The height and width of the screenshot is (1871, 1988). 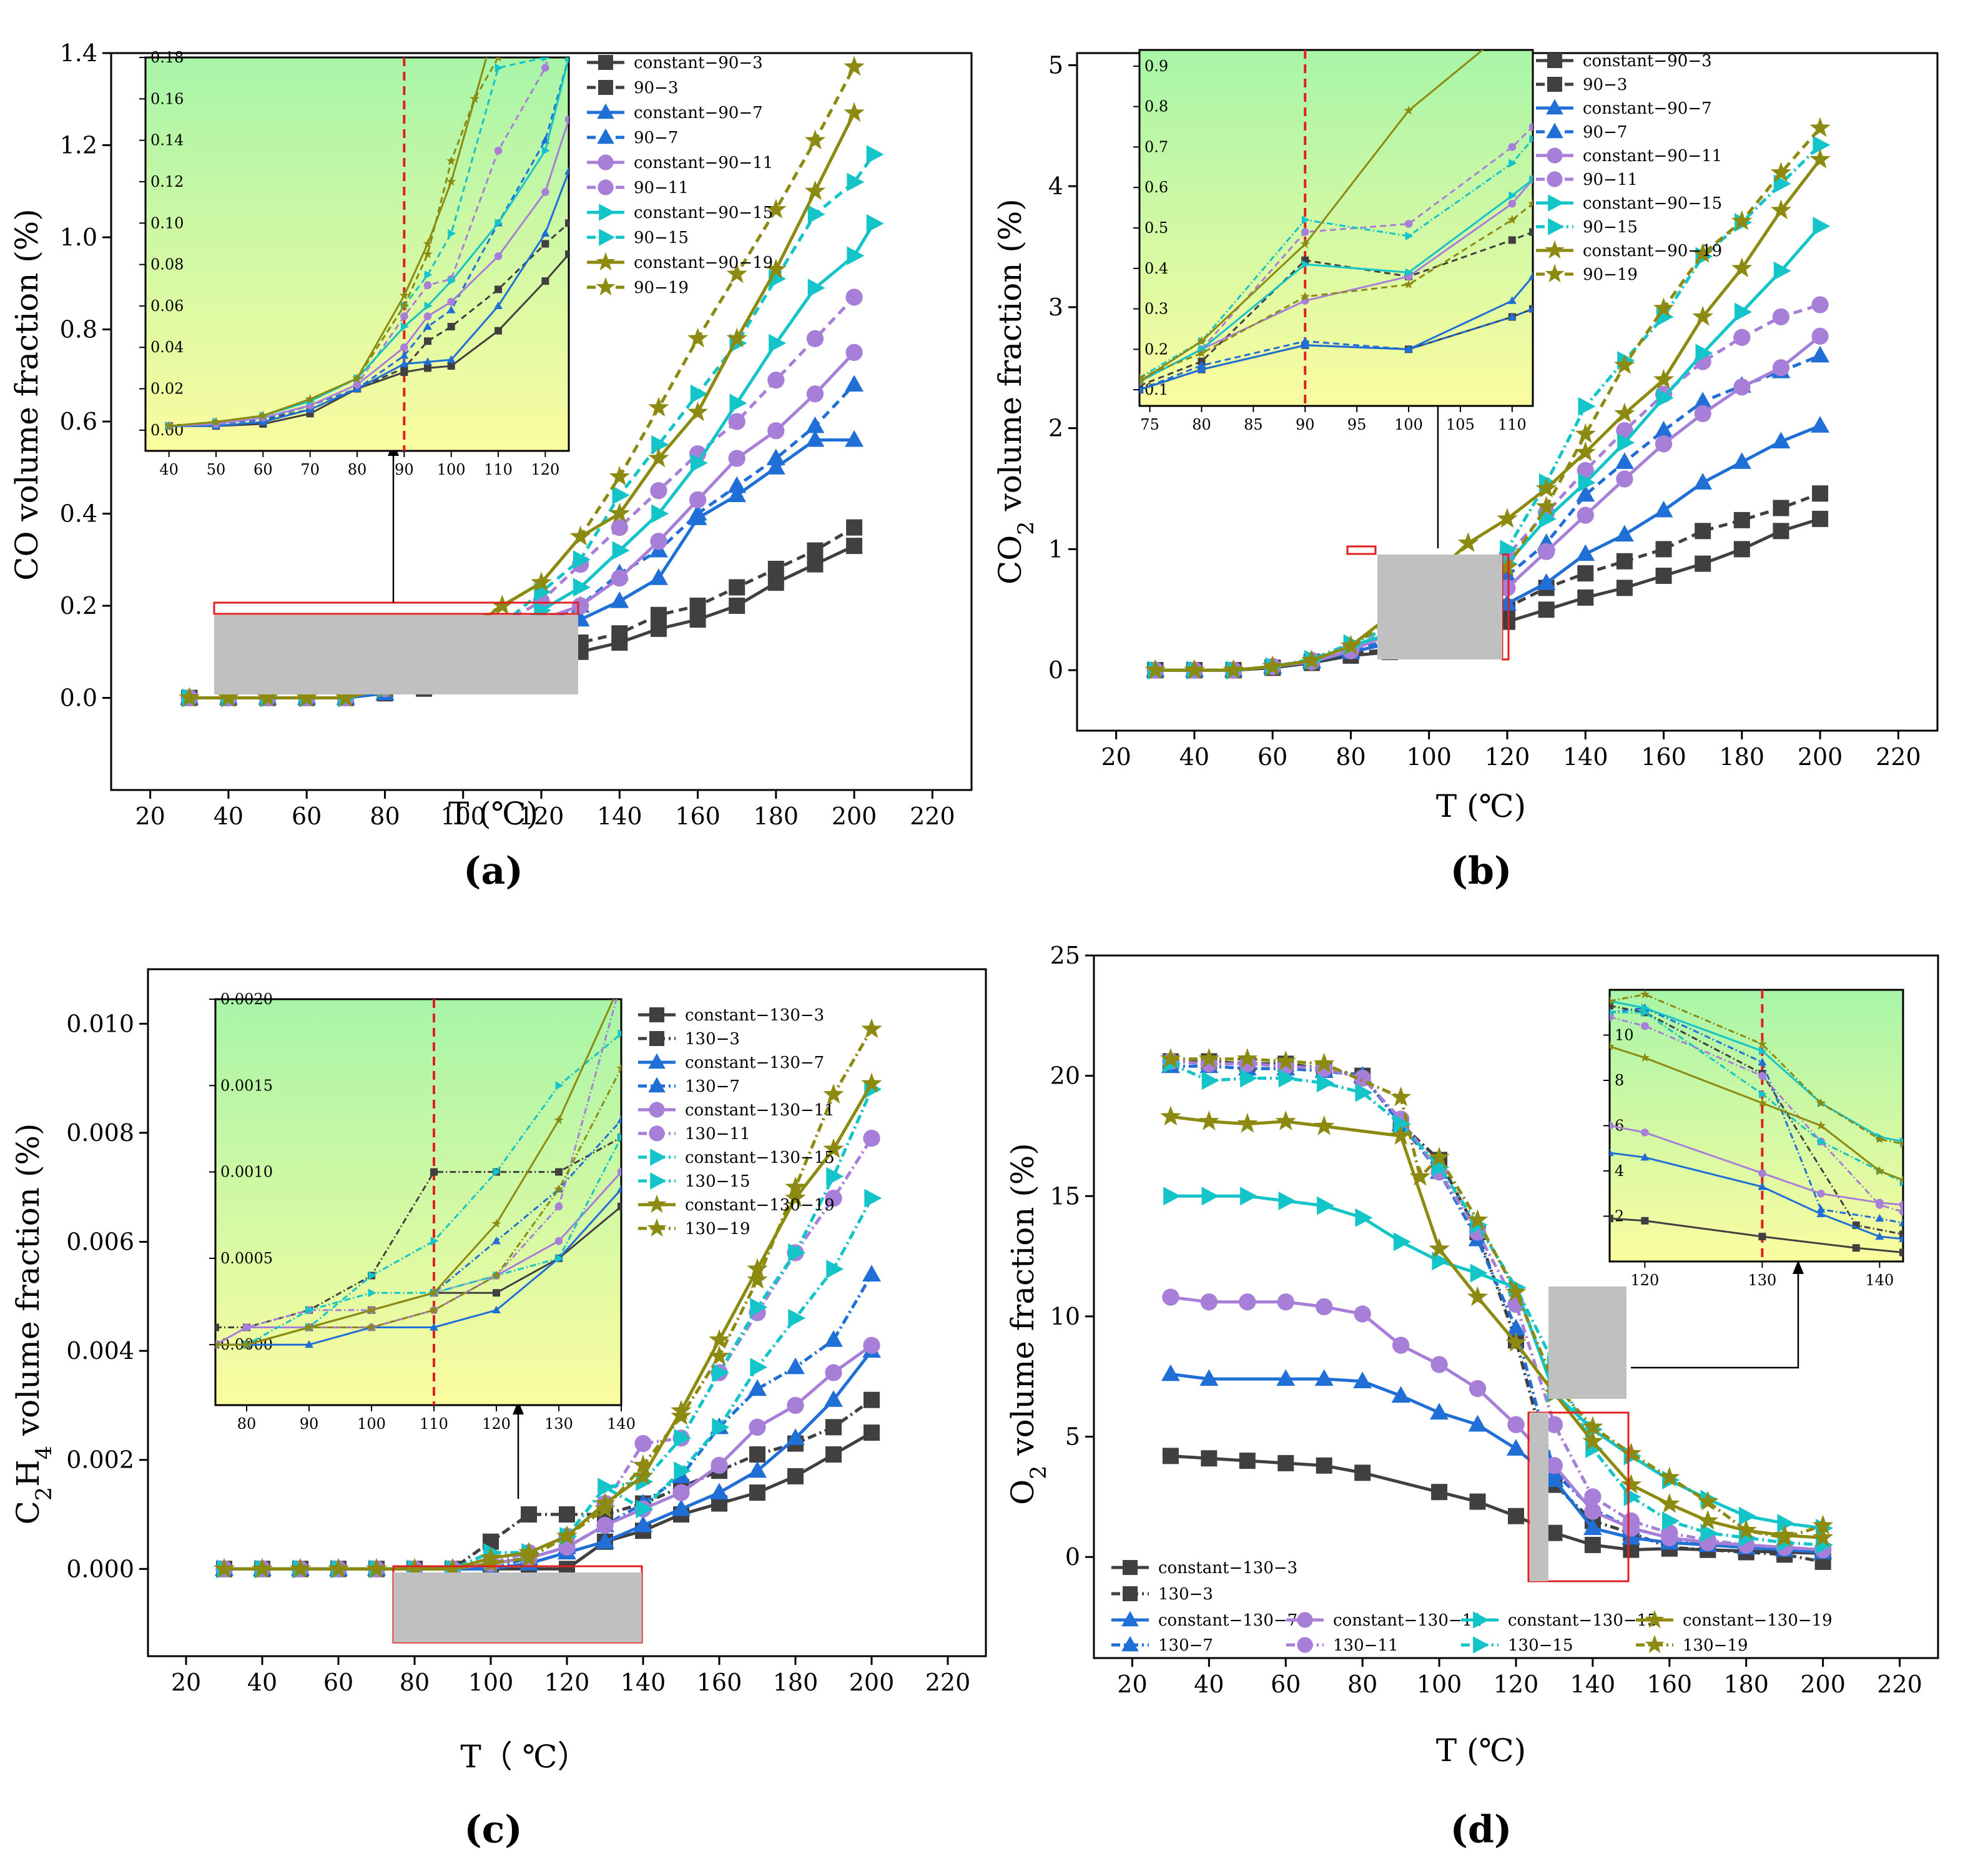 I want to click on inset-y-tick-label: 2, so click(x=1620, y=1217).